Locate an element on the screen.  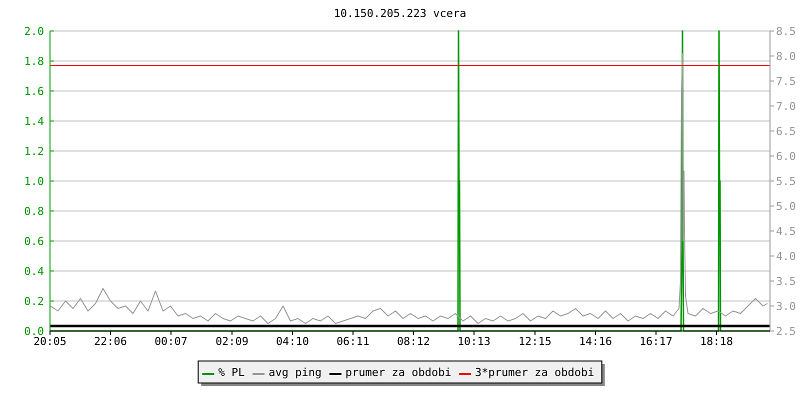
x-tick-label: 02:09 is located at coordinates (232, 341).